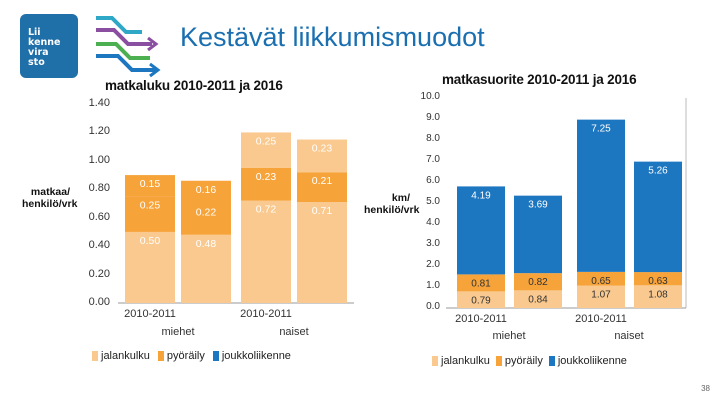 This screenshot has width=720, height=405. I want to click on y-tick-label: 0.20, so click(99, 273).